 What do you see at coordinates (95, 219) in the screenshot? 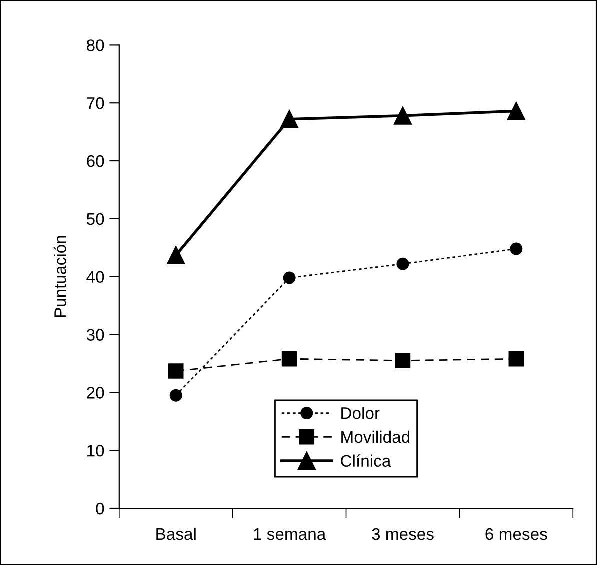
I see `y-tick-label: 50` at bounding box center [95, 219].